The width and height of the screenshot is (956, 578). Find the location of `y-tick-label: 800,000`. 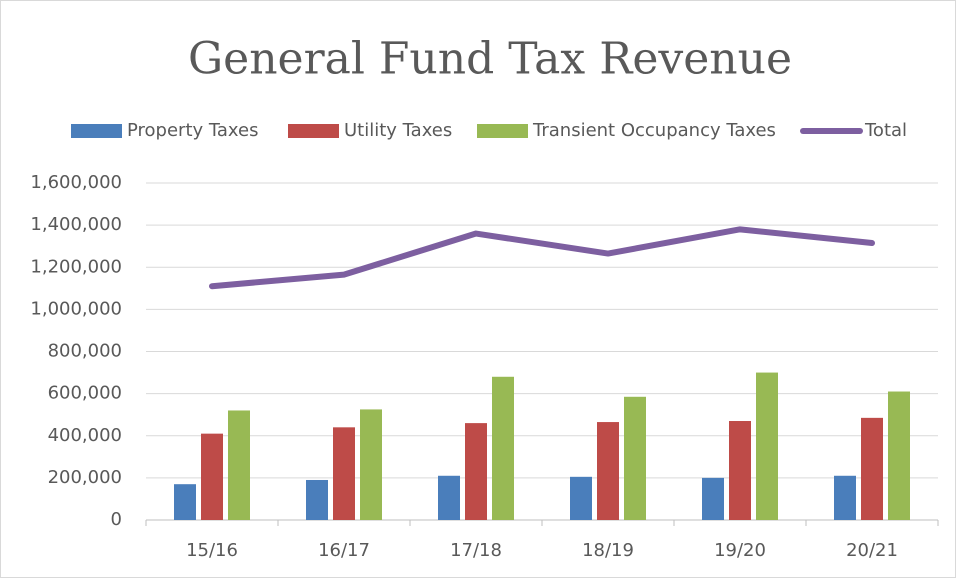

y-tick-label: 800,000 is located at coordinates (85, 351).